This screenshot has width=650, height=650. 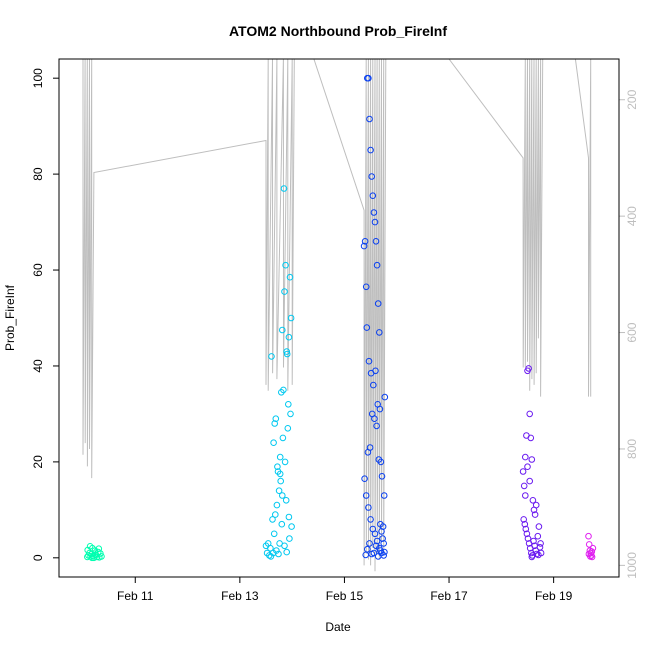 I want to click on y2-tick-label-2: 600, so click(x=632, y=332).